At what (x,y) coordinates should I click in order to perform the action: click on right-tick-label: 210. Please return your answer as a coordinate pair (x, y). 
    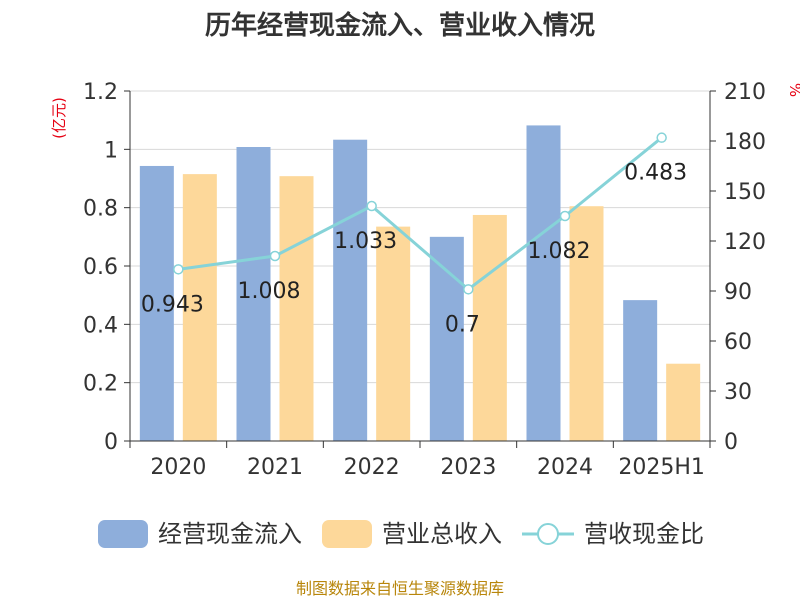
    Looking at the image, I should click on (745, 92).